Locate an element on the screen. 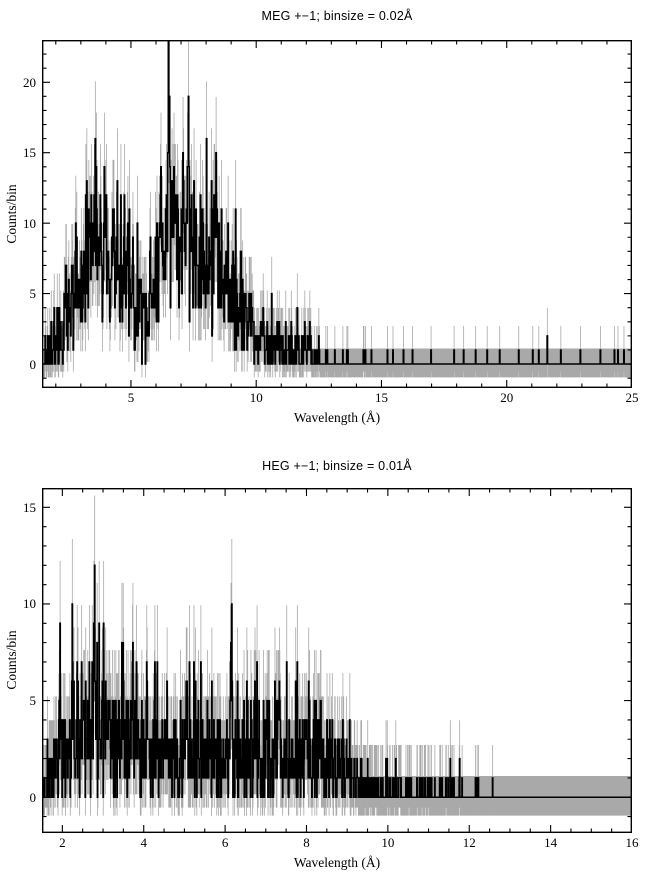  heg-y-axis-label: Counts/bin is located at coordinates (11, 660).